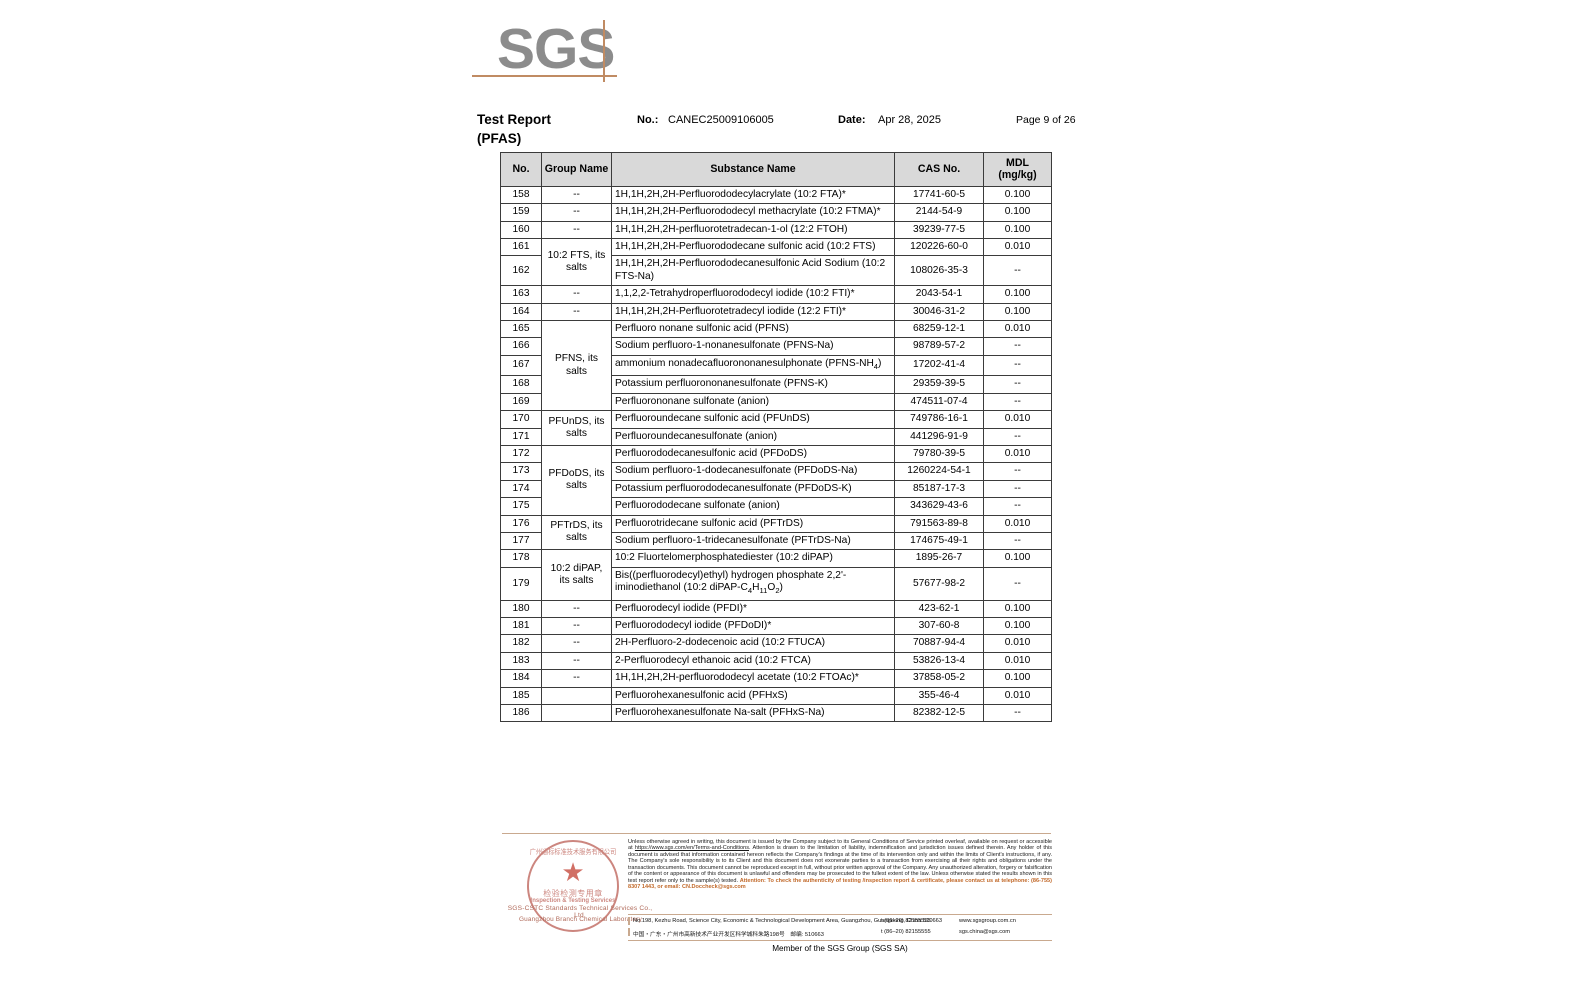 The width and height of the screenshot is (1587, 1000). I want to click on cell-cas-no: 68259-12-1, so click(939, 329).